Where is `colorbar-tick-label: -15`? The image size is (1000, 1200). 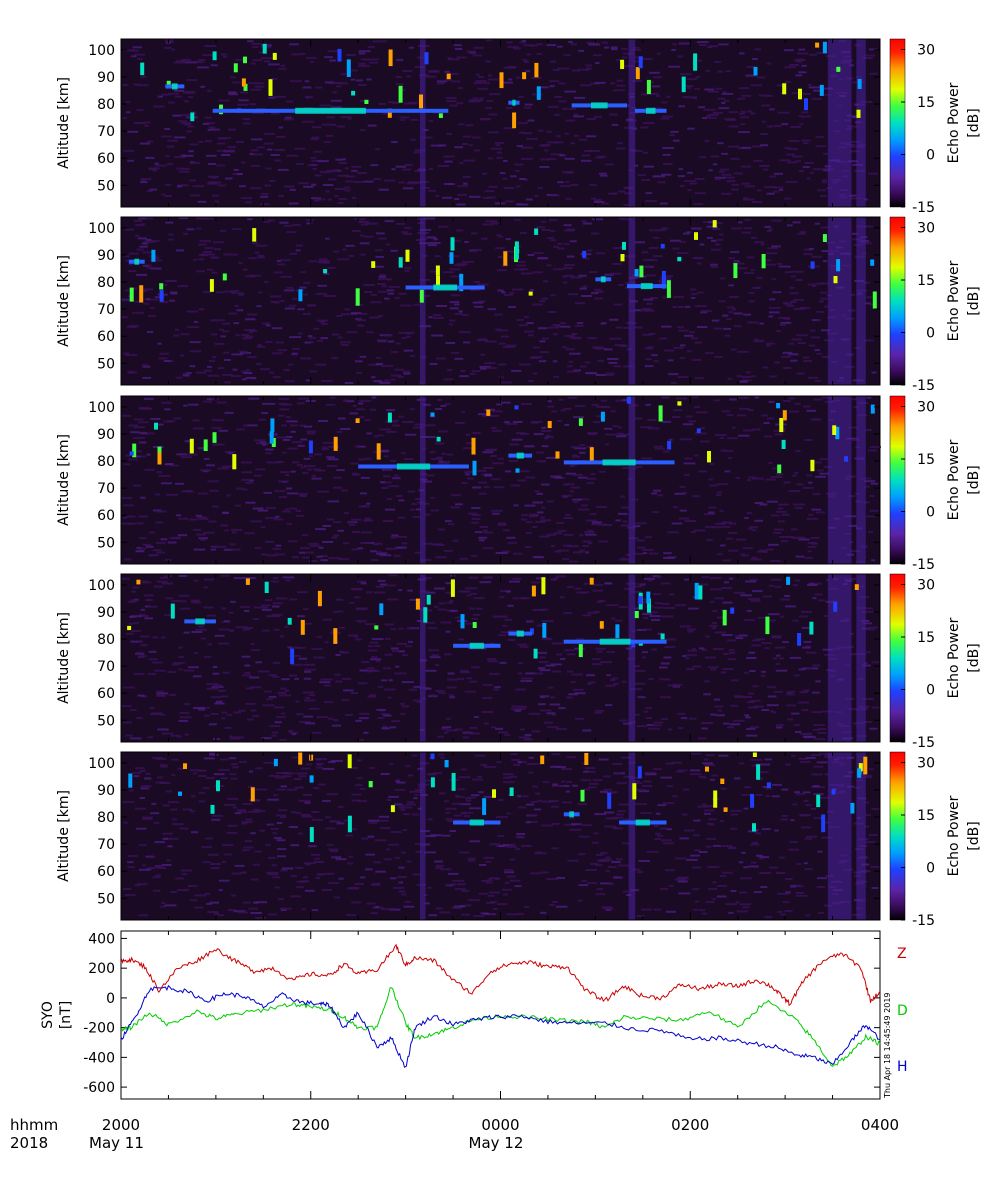 colorbar-tick-label: -15 is located at coordinates (923, 921).